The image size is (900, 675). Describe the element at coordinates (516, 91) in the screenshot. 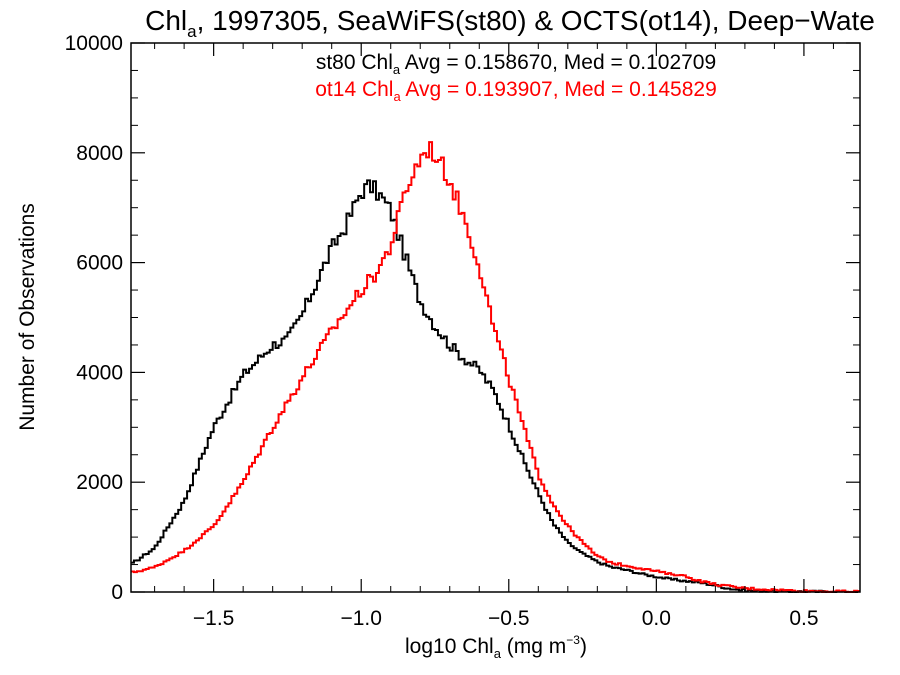

I see `annotation-ot14: ot14 Chla Avg = 0.193907, Med = 0.145829` at that location.